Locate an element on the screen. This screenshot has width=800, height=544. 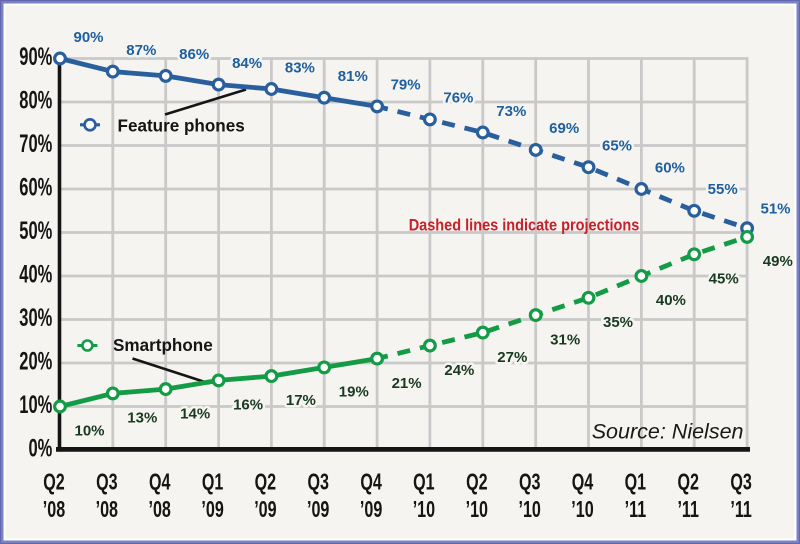
svg-text: 35% is located at coordinates (618, 322).